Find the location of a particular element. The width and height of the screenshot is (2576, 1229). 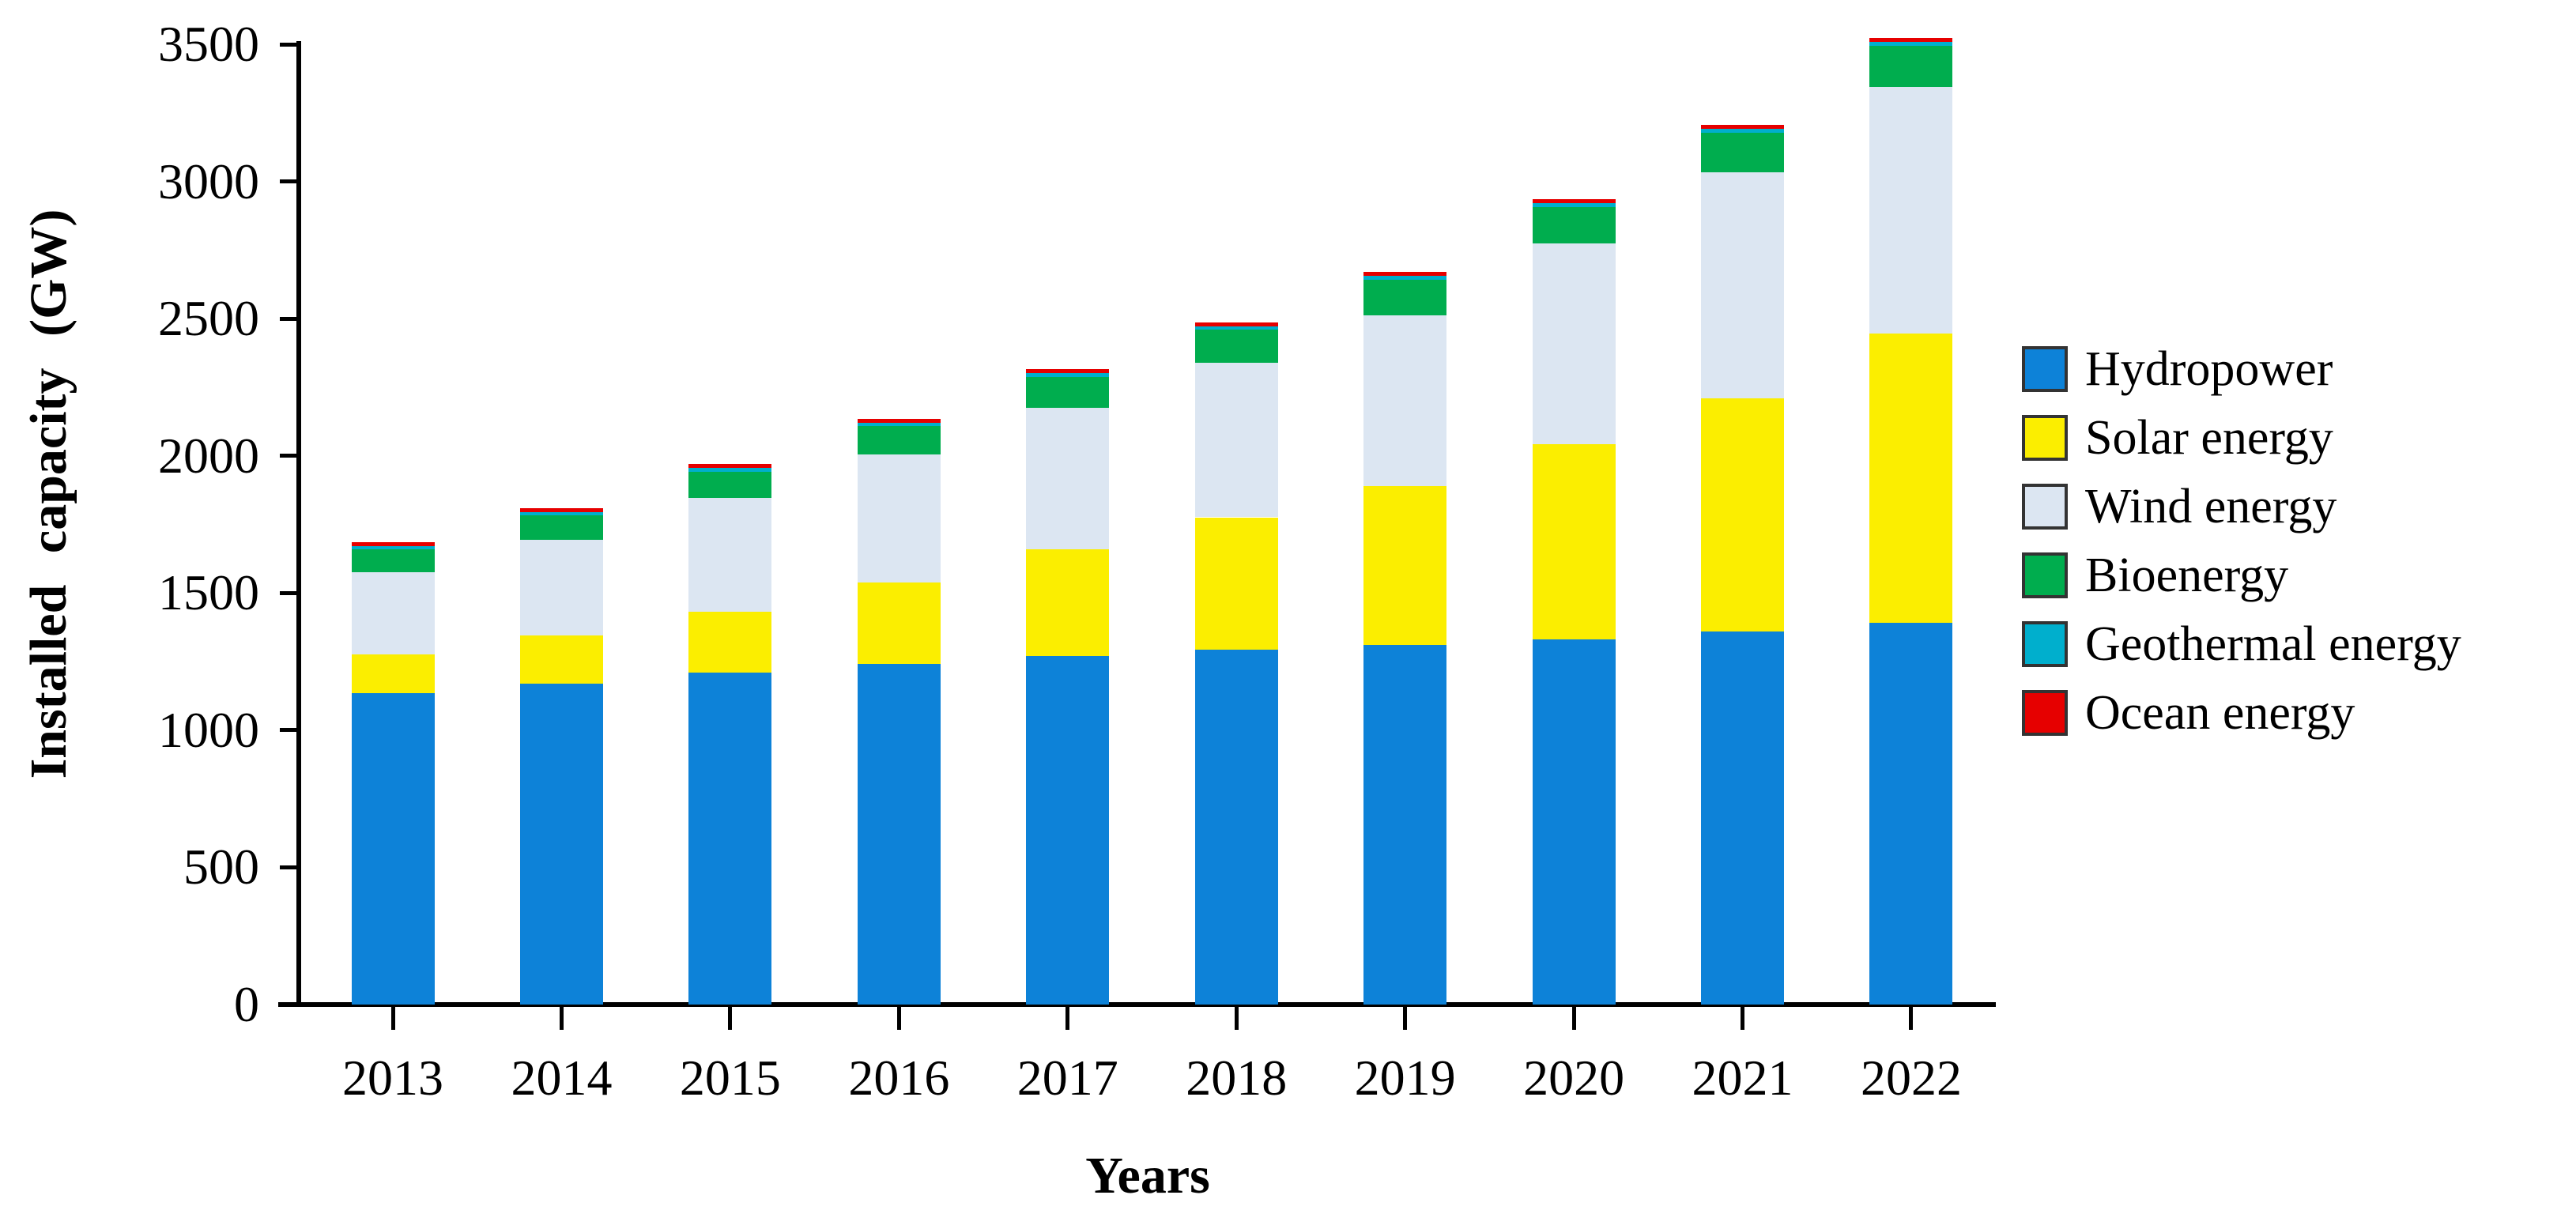

segment-hydropower-2015 is located at coordinates (730, 839).